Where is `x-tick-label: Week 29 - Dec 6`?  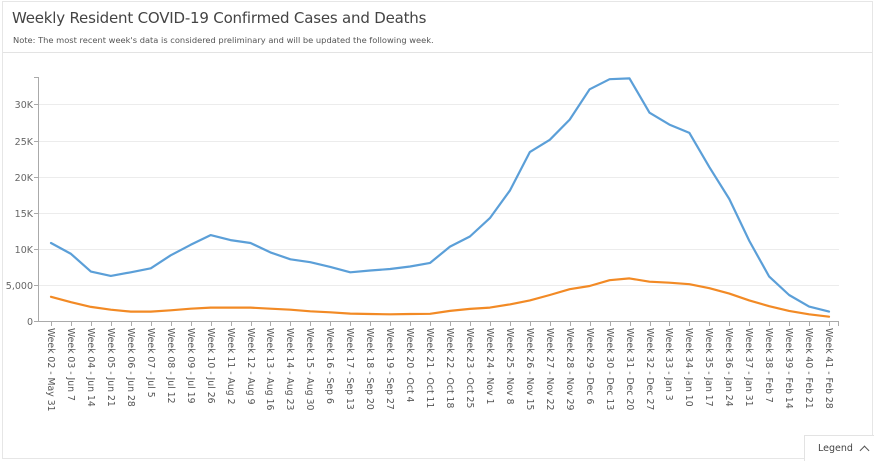 x-tick-label: Week 29 - Dec 6 is located at coordinates (589, 366).